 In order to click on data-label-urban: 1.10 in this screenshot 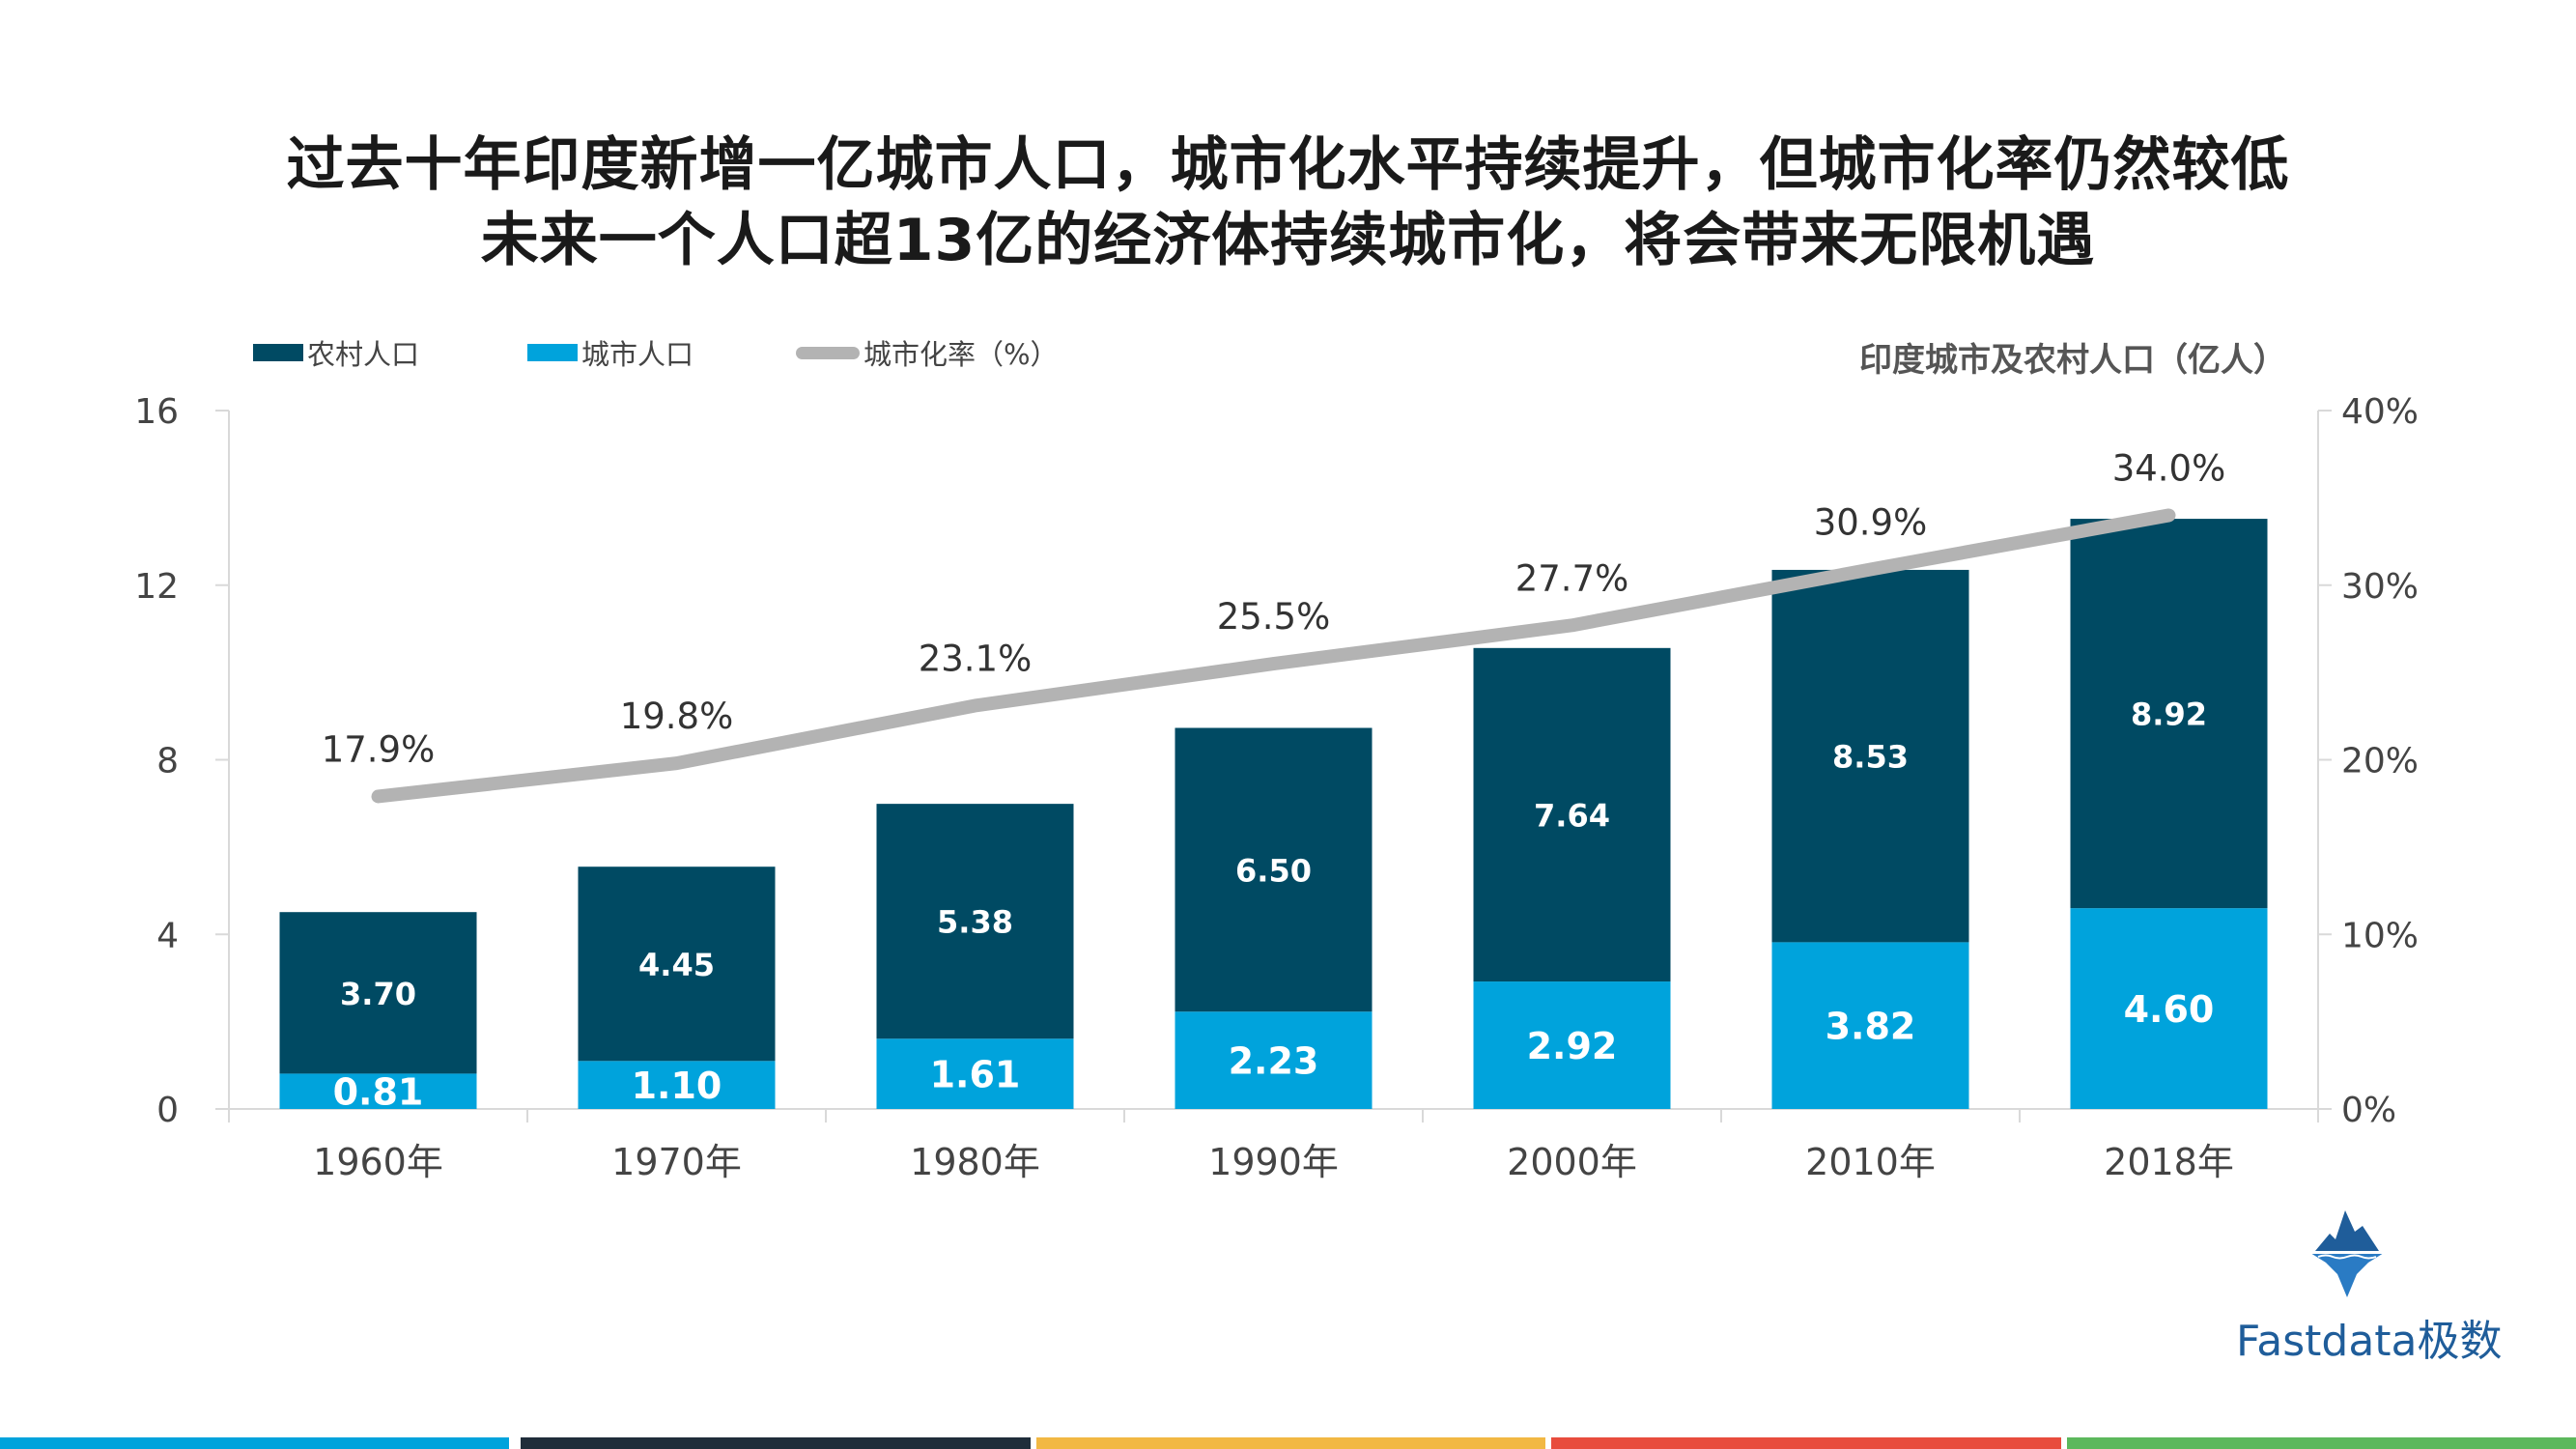, I will do `click(677, 1086)`.